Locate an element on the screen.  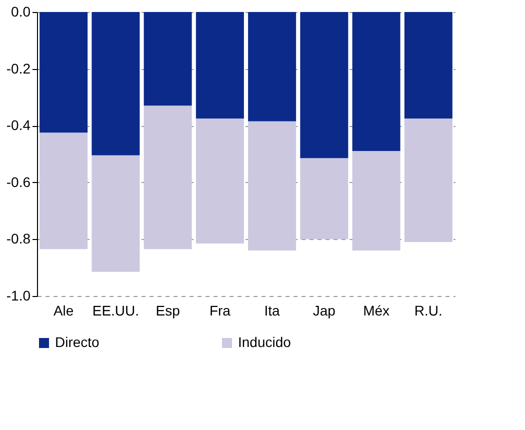
y-tick-label: -0.8 is located at coordinates (18, 238).